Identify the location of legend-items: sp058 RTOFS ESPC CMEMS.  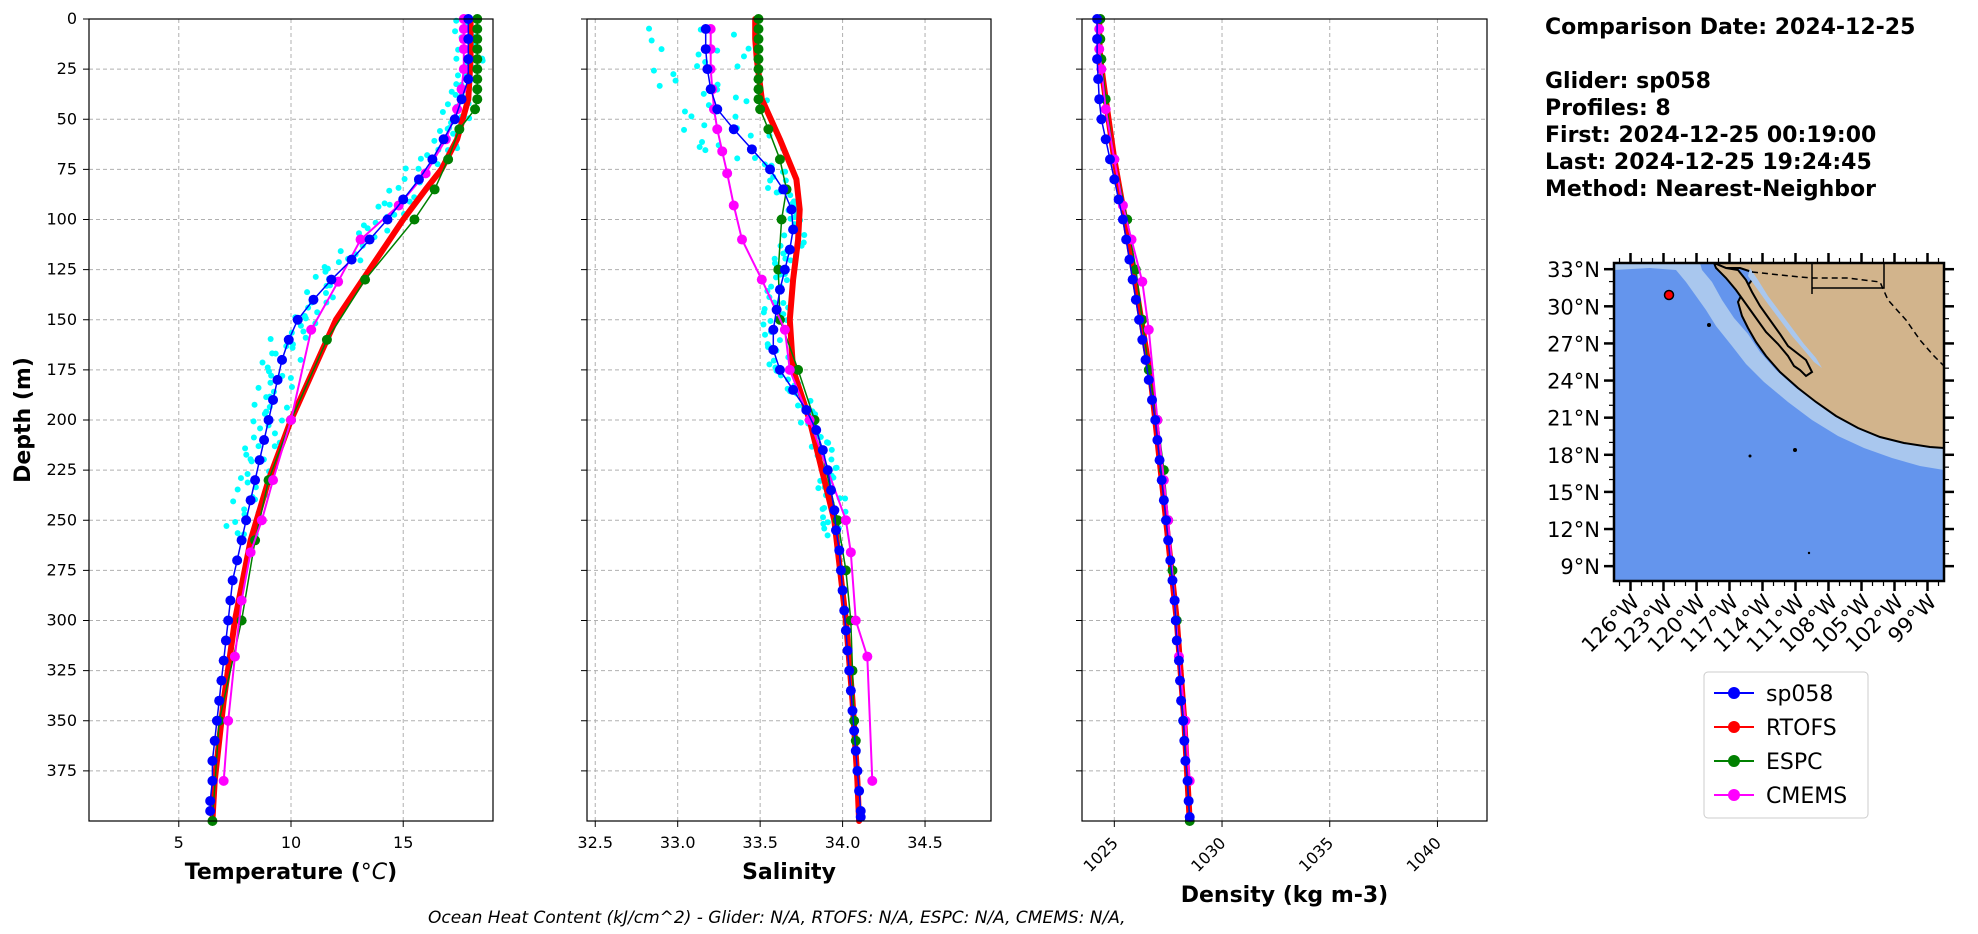
(1780, 745).